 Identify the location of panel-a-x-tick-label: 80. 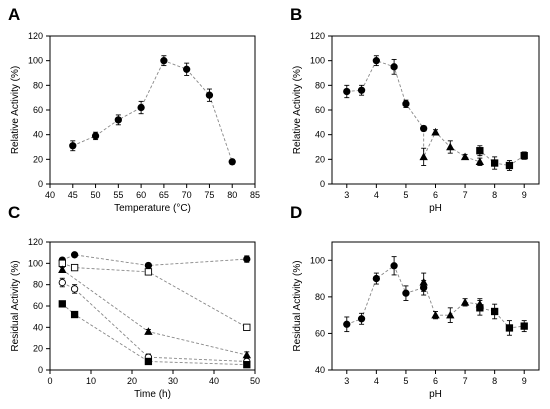
(232, 195).